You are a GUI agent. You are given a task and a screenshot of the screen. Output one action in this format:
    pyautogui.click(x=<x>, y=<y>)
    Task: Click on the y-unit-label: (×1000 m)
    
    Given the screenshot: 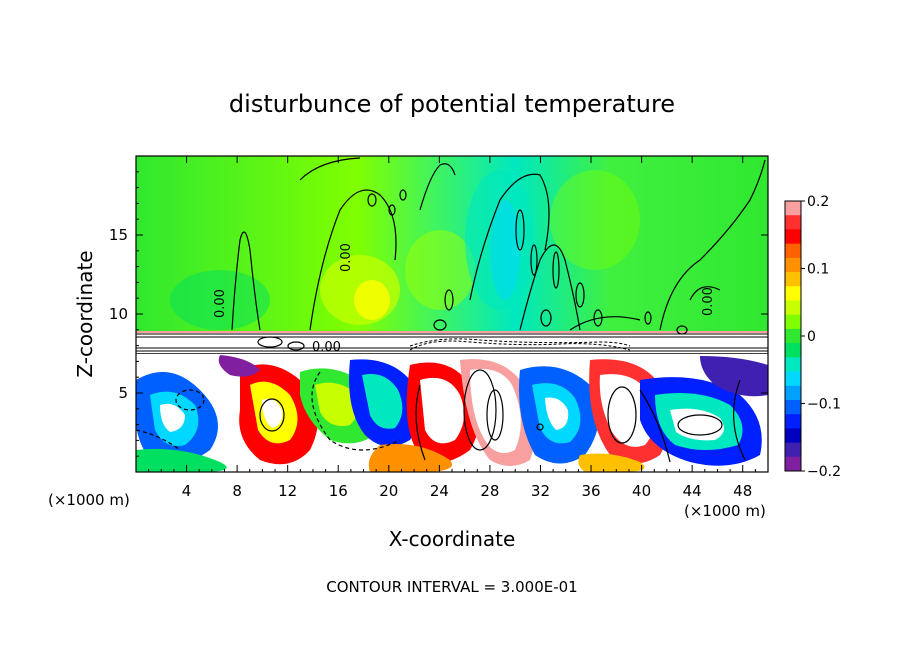 What is the action you would take?
    pyautogui.click(x=89, y=500)
    